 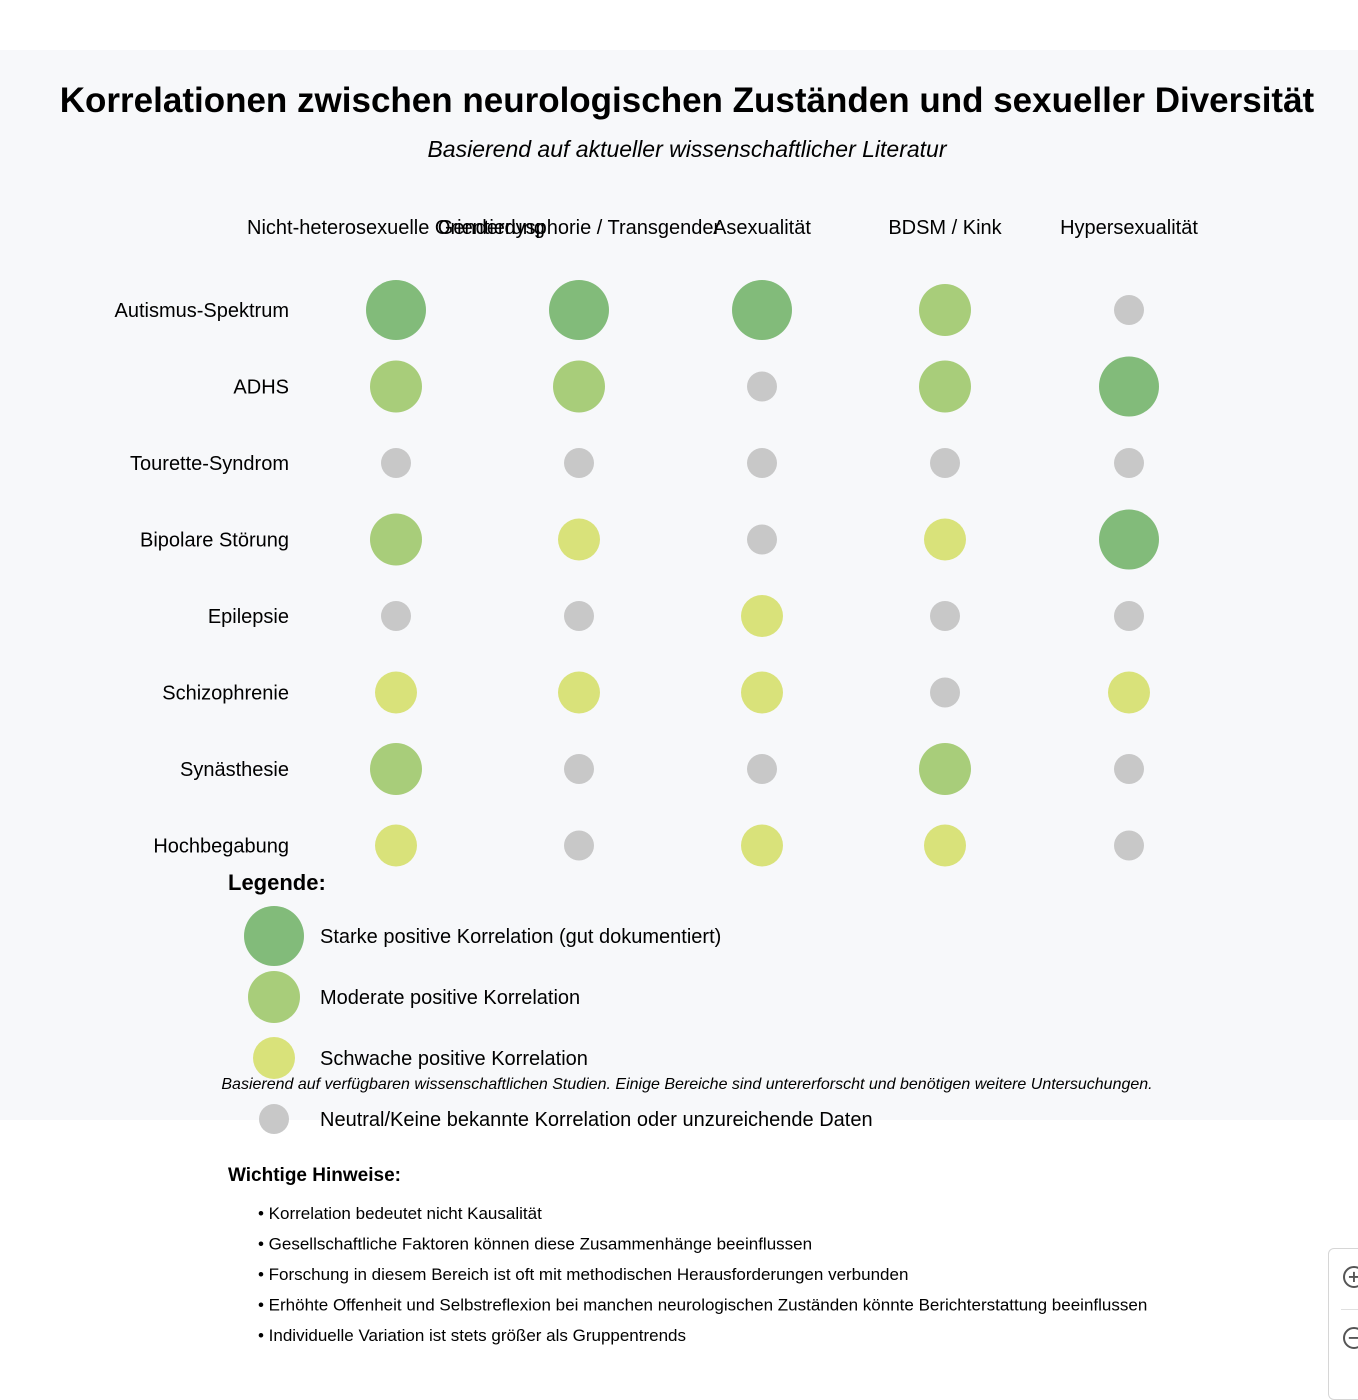 What do you see at coordinates (762, 228) in the screenshot?
I see `column-label: Asexualität` at bounding box center [762, 228].